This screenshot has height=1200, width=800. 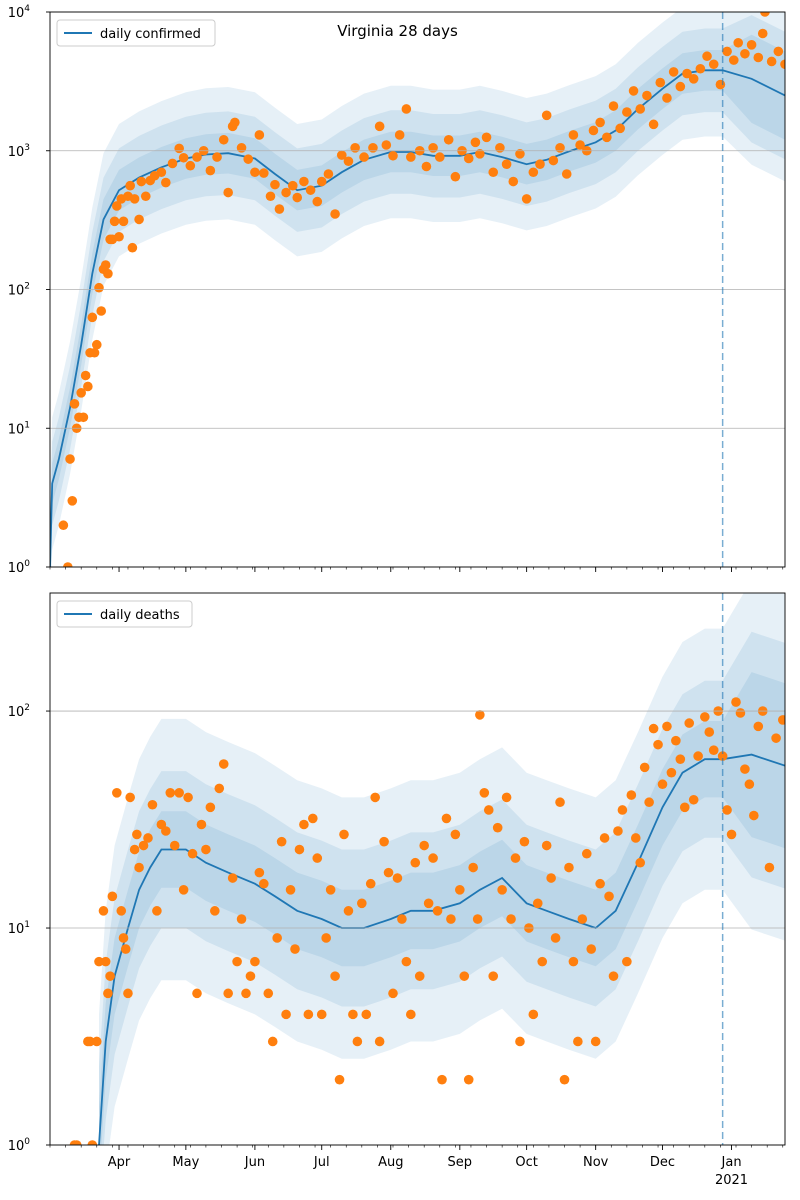 I want to click on x-tick-label: Dec, so click(x=662, y=1162).